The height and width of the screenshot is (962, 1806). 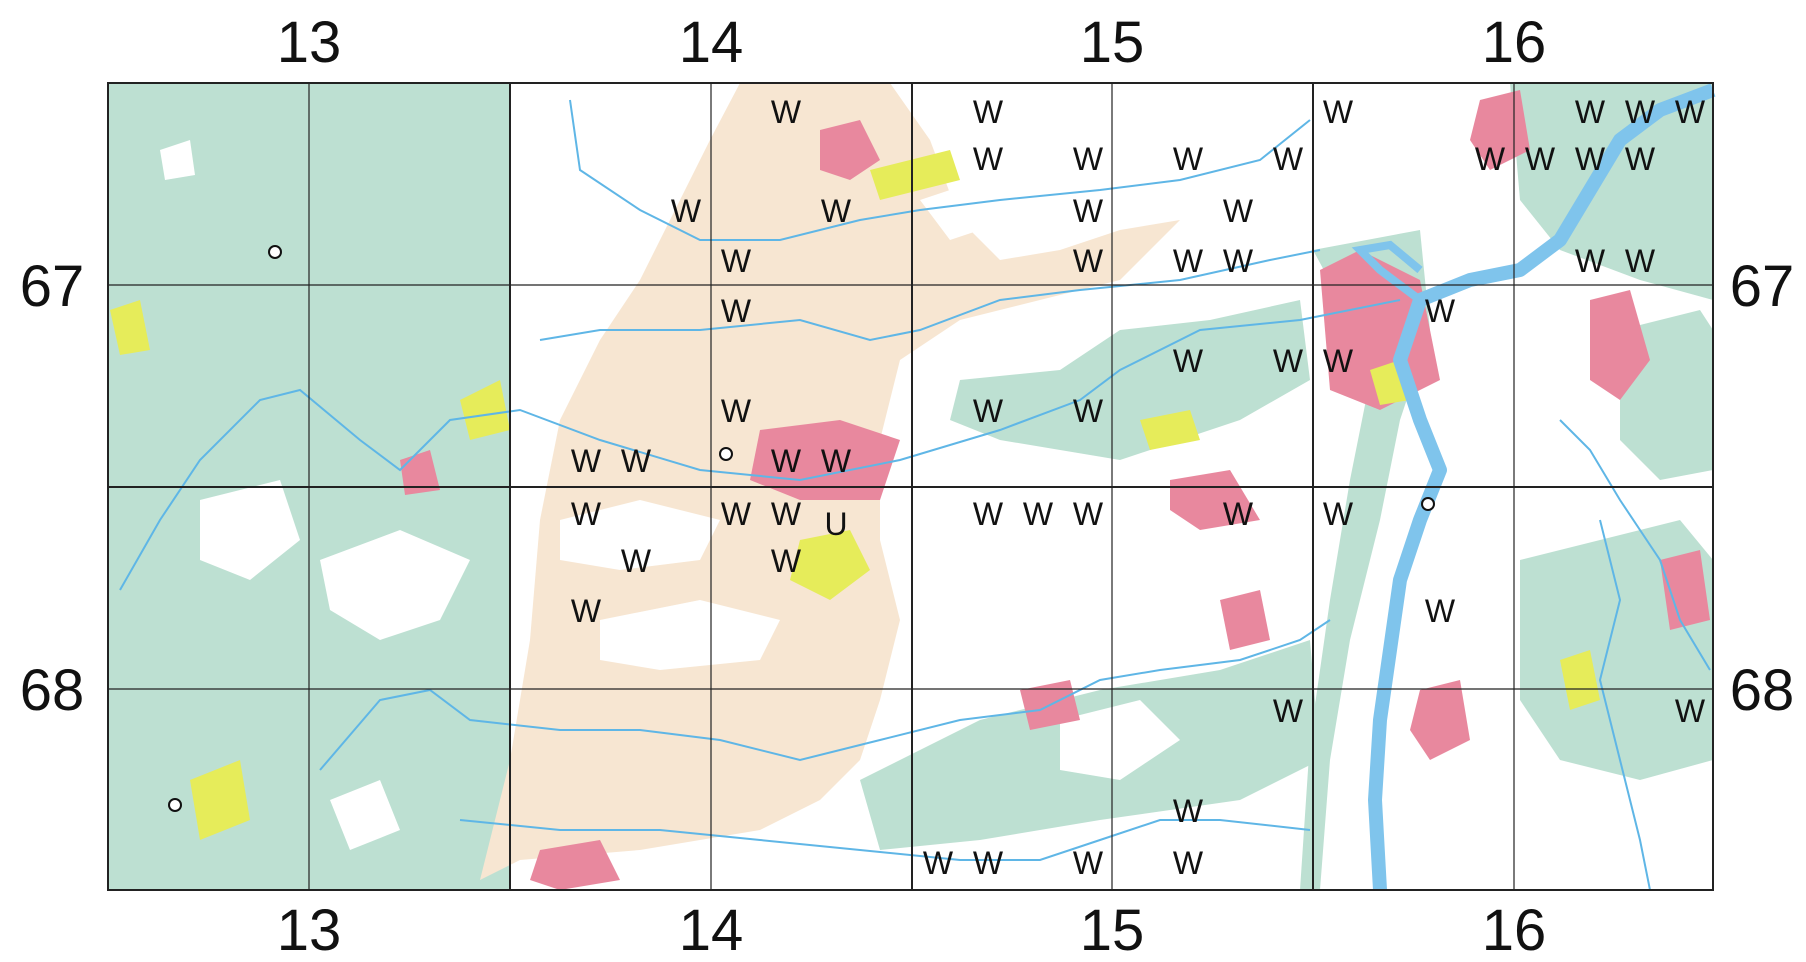 I want to click on x-label-bottom-15: 15, so click(x=1112, y=930).